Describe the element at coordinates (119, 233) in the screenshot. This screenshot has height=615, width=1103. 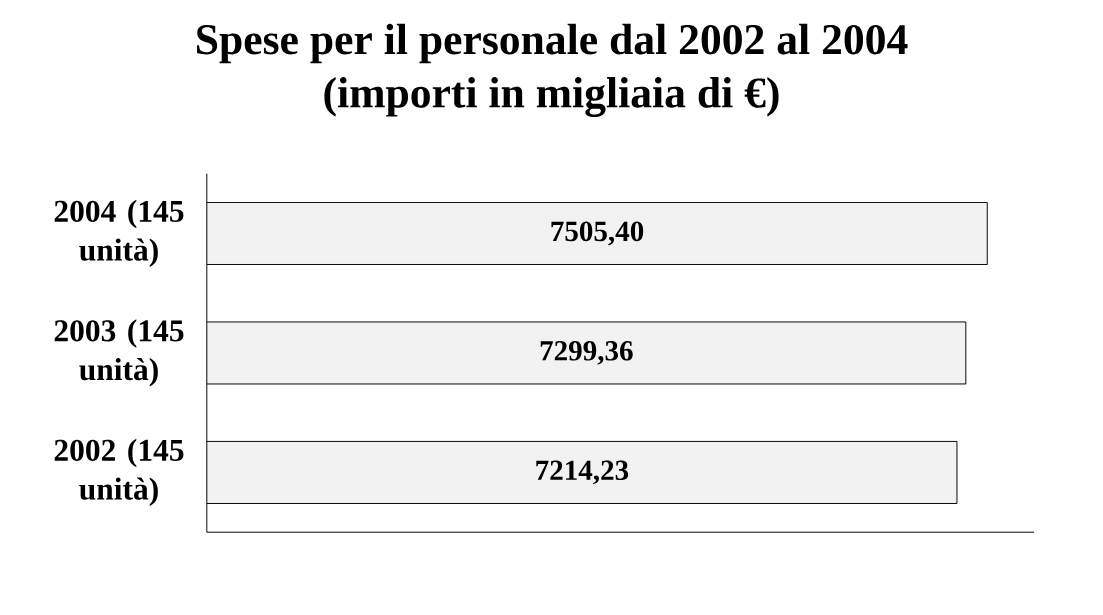
I see `y-tick-label: 2004 (145 unità)` at that location.